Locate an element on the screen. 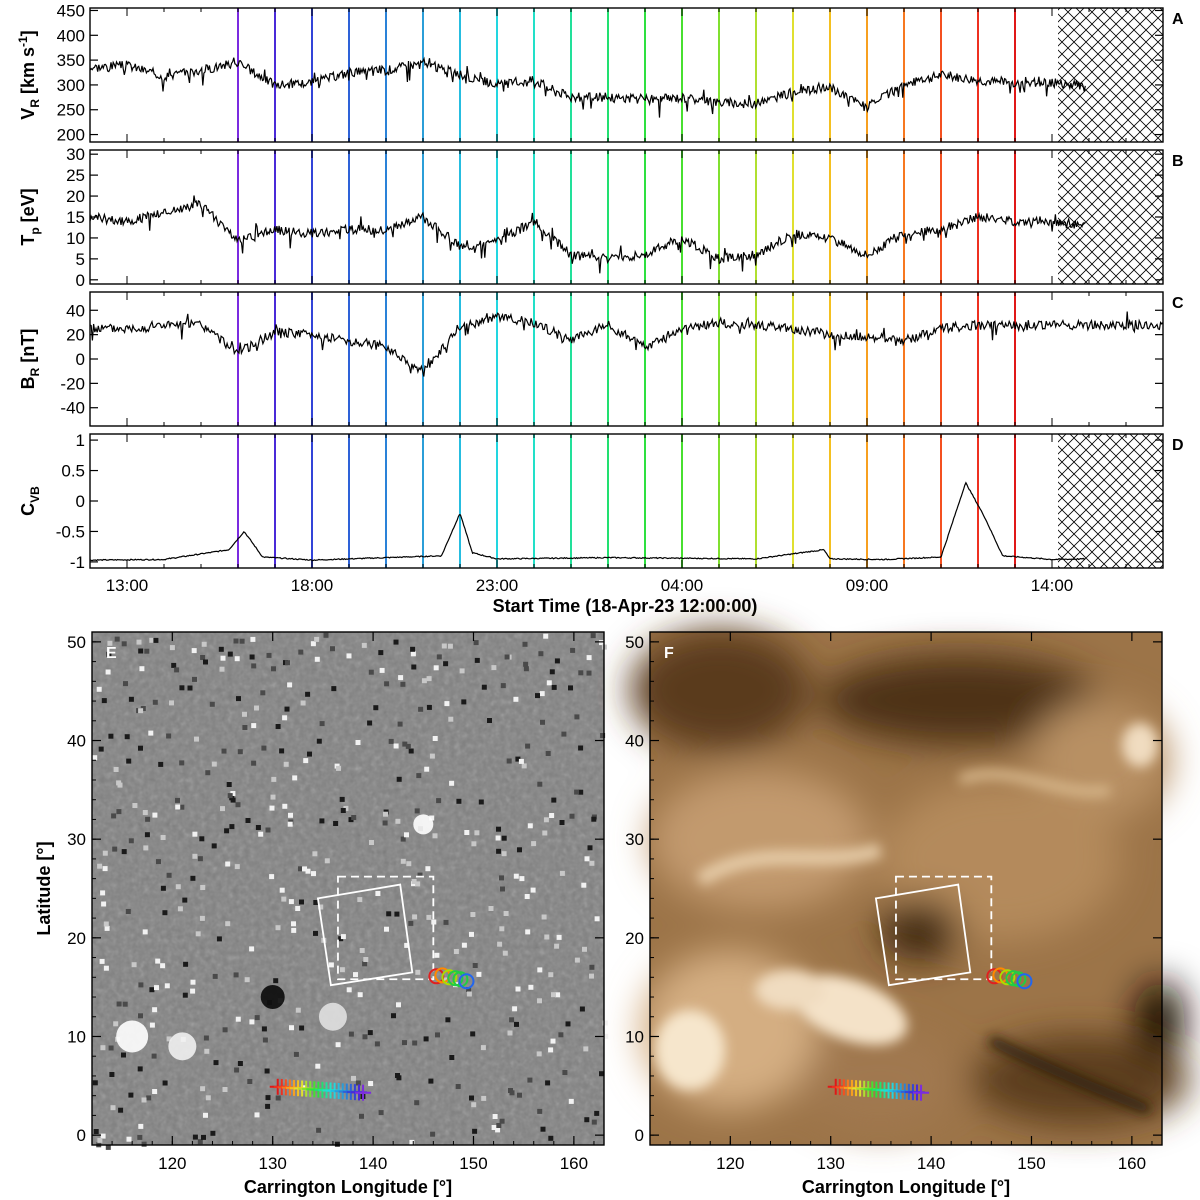 The height and width of the screenshot is (1200, 1200). y-tick-label: 0 is located at coordinates (80, 359).